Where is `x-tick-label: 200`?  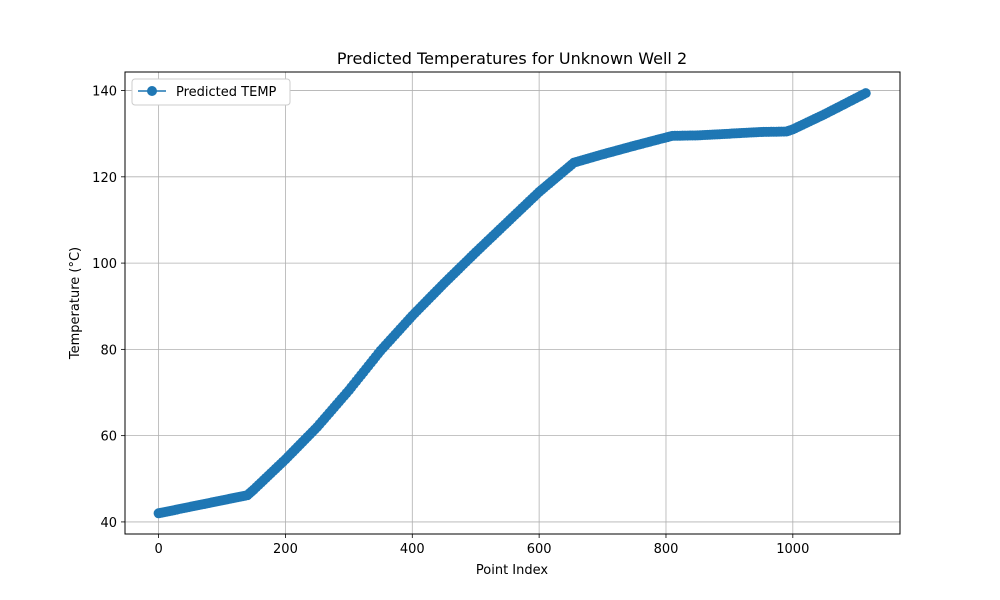 x-tick-label: 200 is located at coordinates (285, 549).